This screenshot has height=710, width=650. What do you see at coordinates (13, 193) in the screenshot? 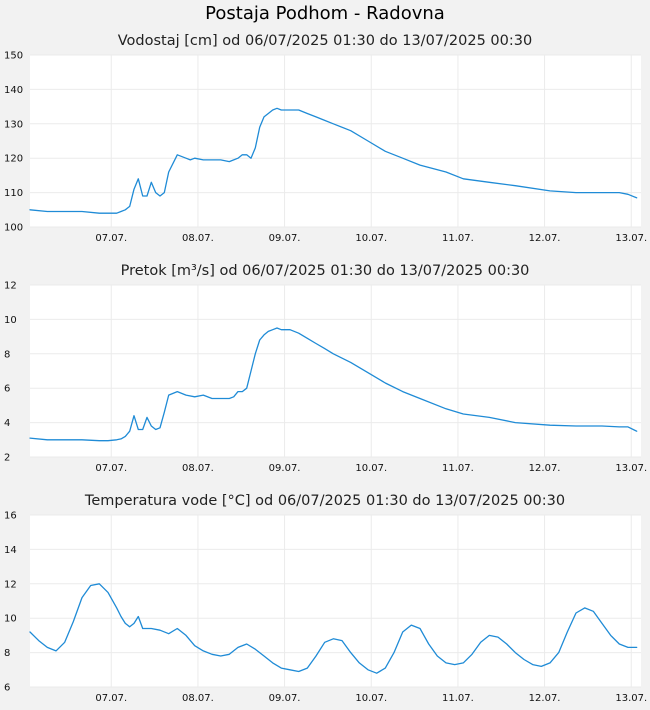
I see `y-tick-label: 110` at bounding box center [13, 193].